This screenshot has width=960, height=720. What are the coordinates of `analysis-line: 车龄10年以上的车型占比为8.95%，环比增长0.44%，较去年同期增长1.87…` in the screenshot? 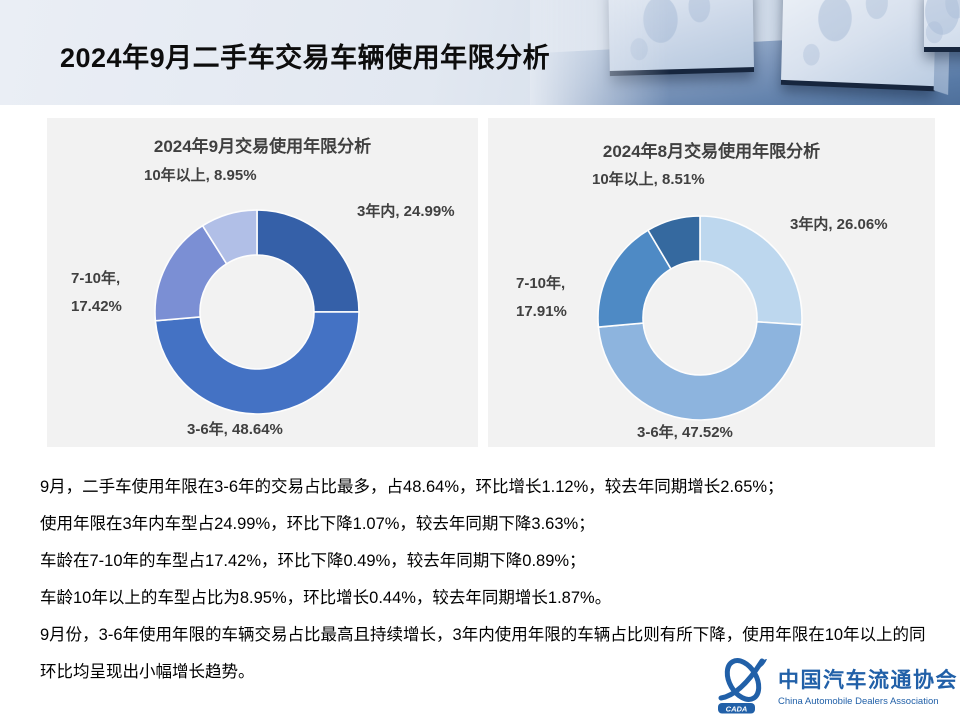 It's located at (326, 598).